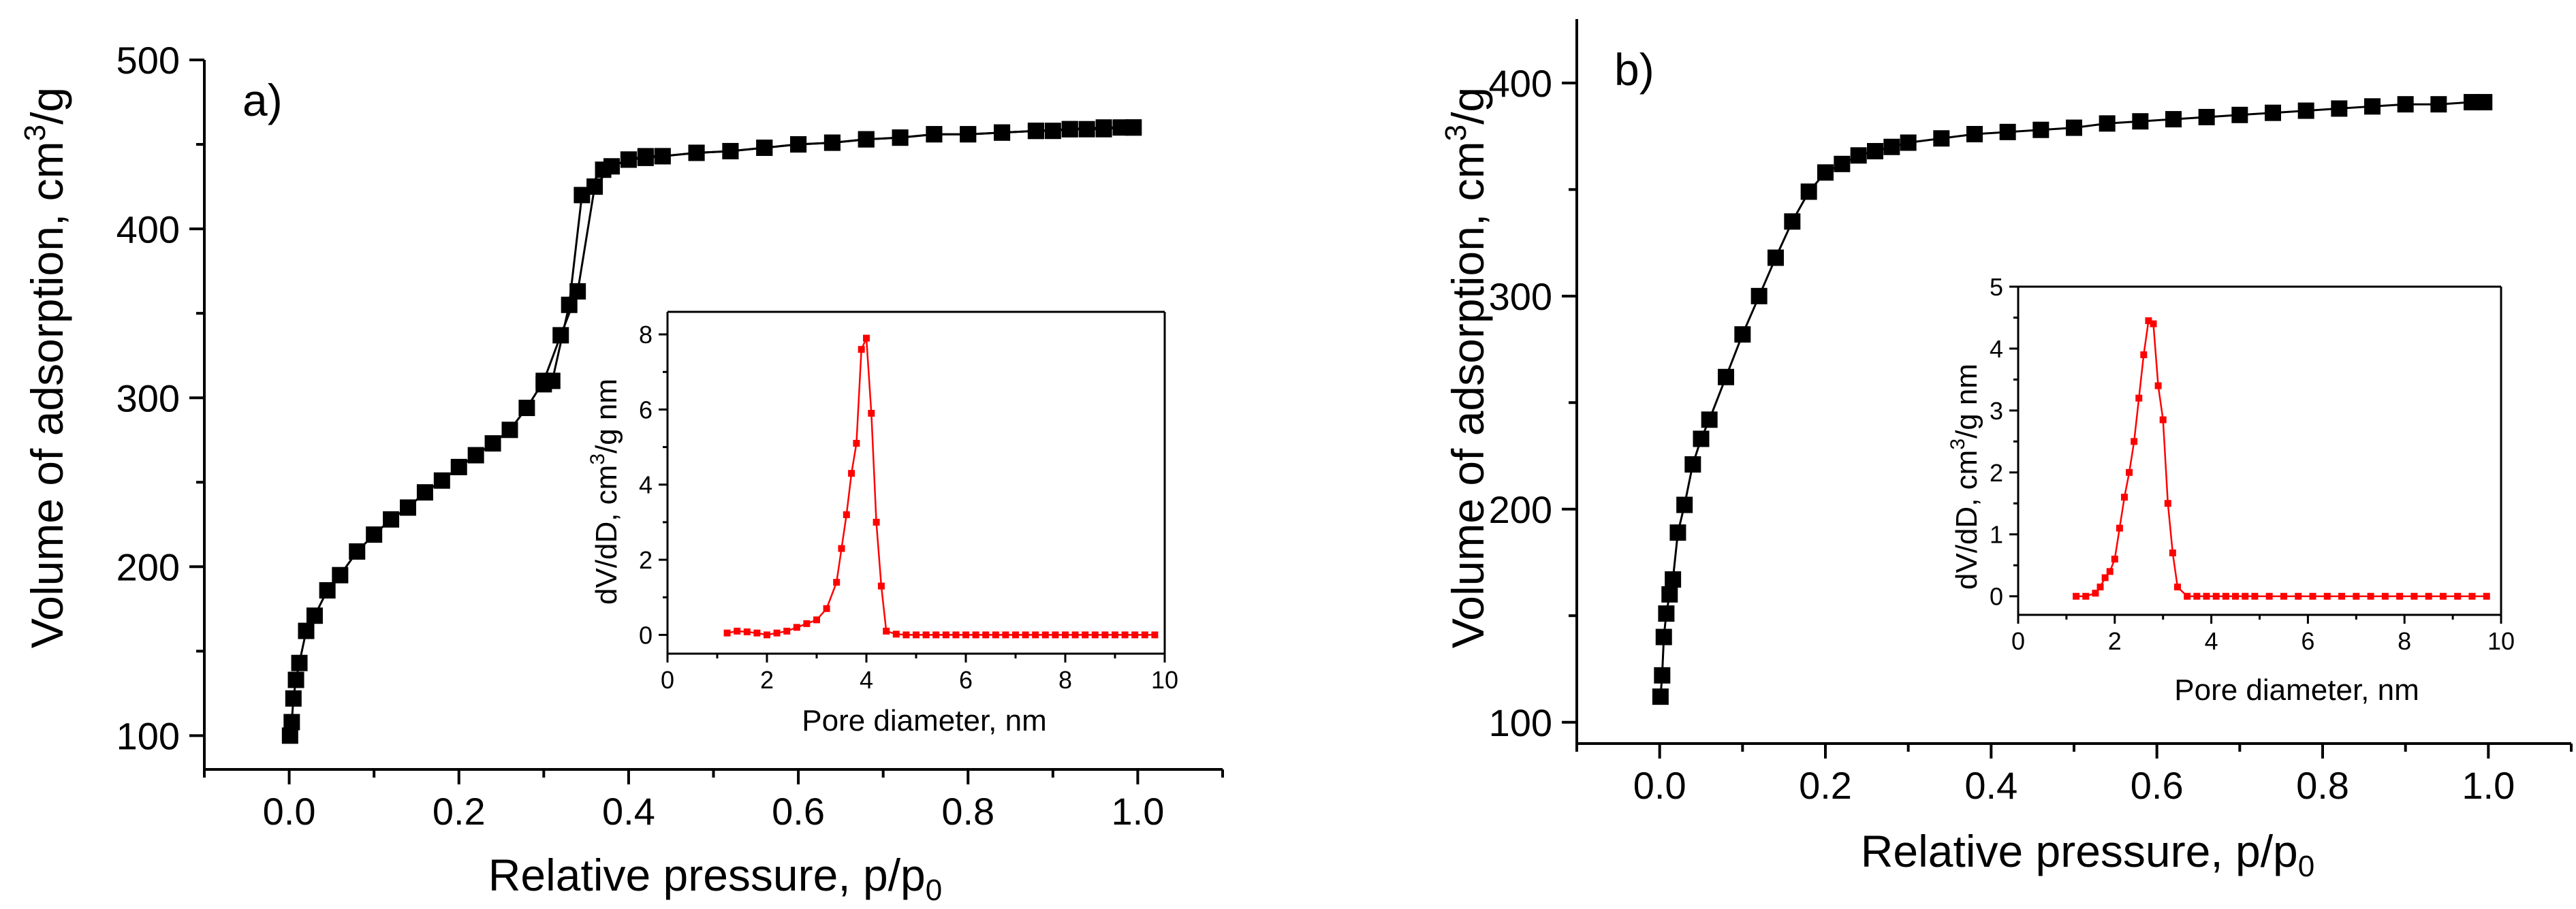  Describe the element at coordinates (2087, 854) in the screenshot. I see `panel-b-x-axis-title: Relative pressure, p/p0` at that location.